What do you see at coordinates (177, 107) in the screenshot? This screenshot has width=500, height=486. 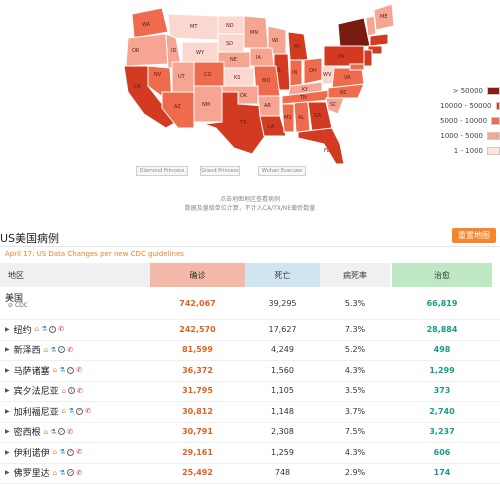 I see `label-az: AZ` at bounding box center [177, 107].